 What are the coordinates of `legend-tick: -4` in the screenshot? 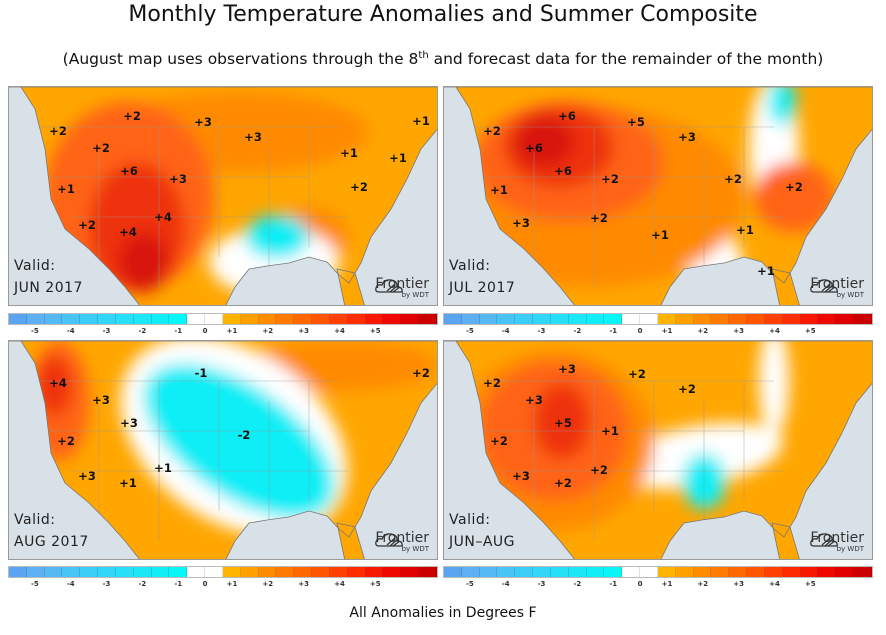 It's located at (70, 331).